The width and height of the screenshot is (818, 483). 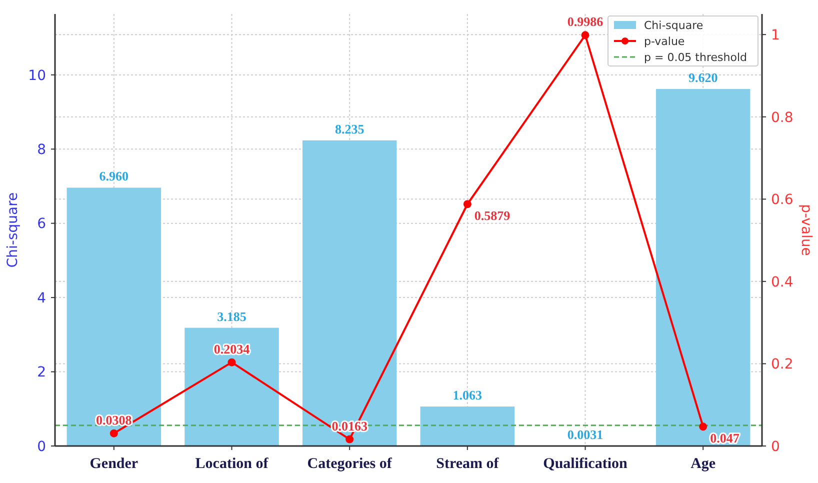 What do you see at coordinates (232, 464) in the screenshot?
I see `x-tick-label: Location of` at bounding box center [232, 464].